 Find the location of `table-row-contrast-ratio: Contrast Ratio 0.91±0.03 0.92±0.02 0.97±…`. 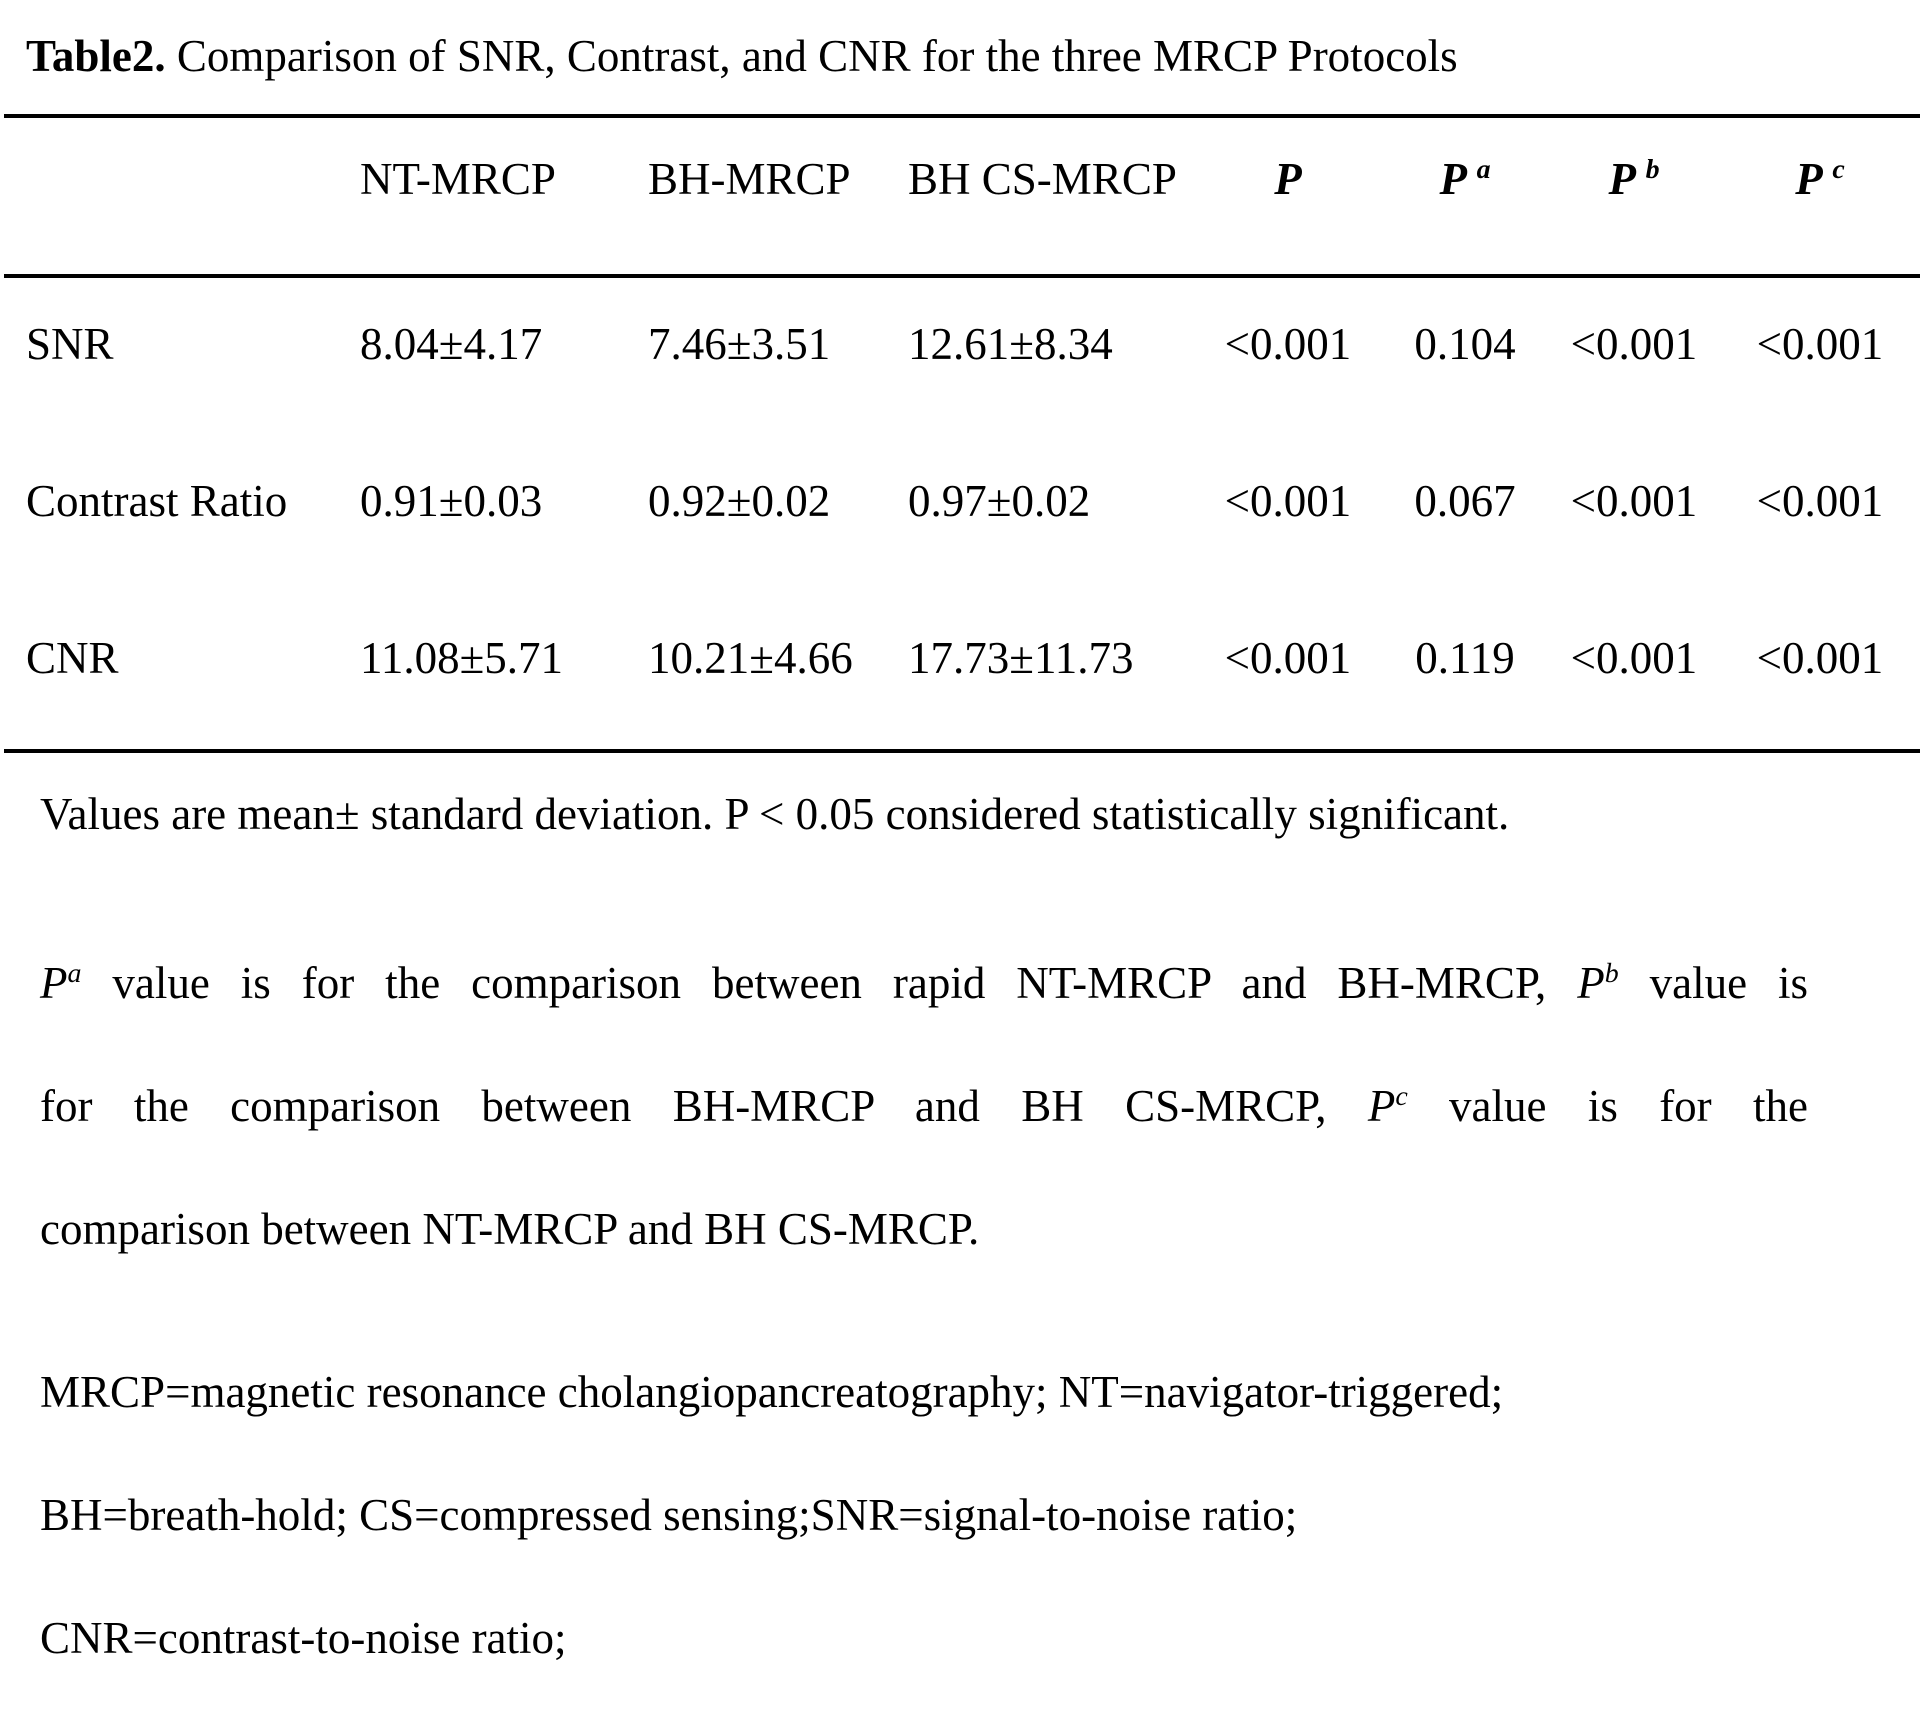

table-row-contrast-ratio: Contrast Ratio 0.91±0.03 0.92±0.02 0.97±… is located at coordinates (962, 513).